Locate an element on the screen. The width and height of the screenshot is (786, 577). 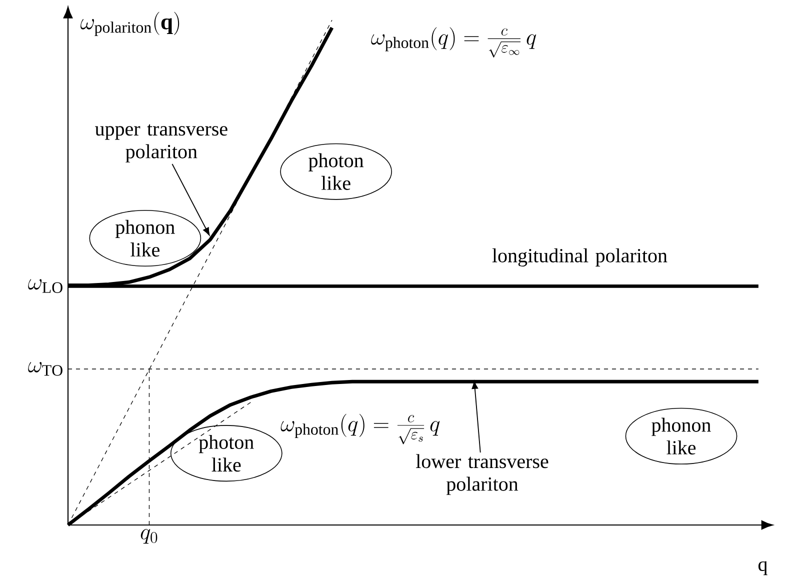
ref-line-label: $\omega_{\mathrm{TO}}$ is located at coordinates (45, 369).